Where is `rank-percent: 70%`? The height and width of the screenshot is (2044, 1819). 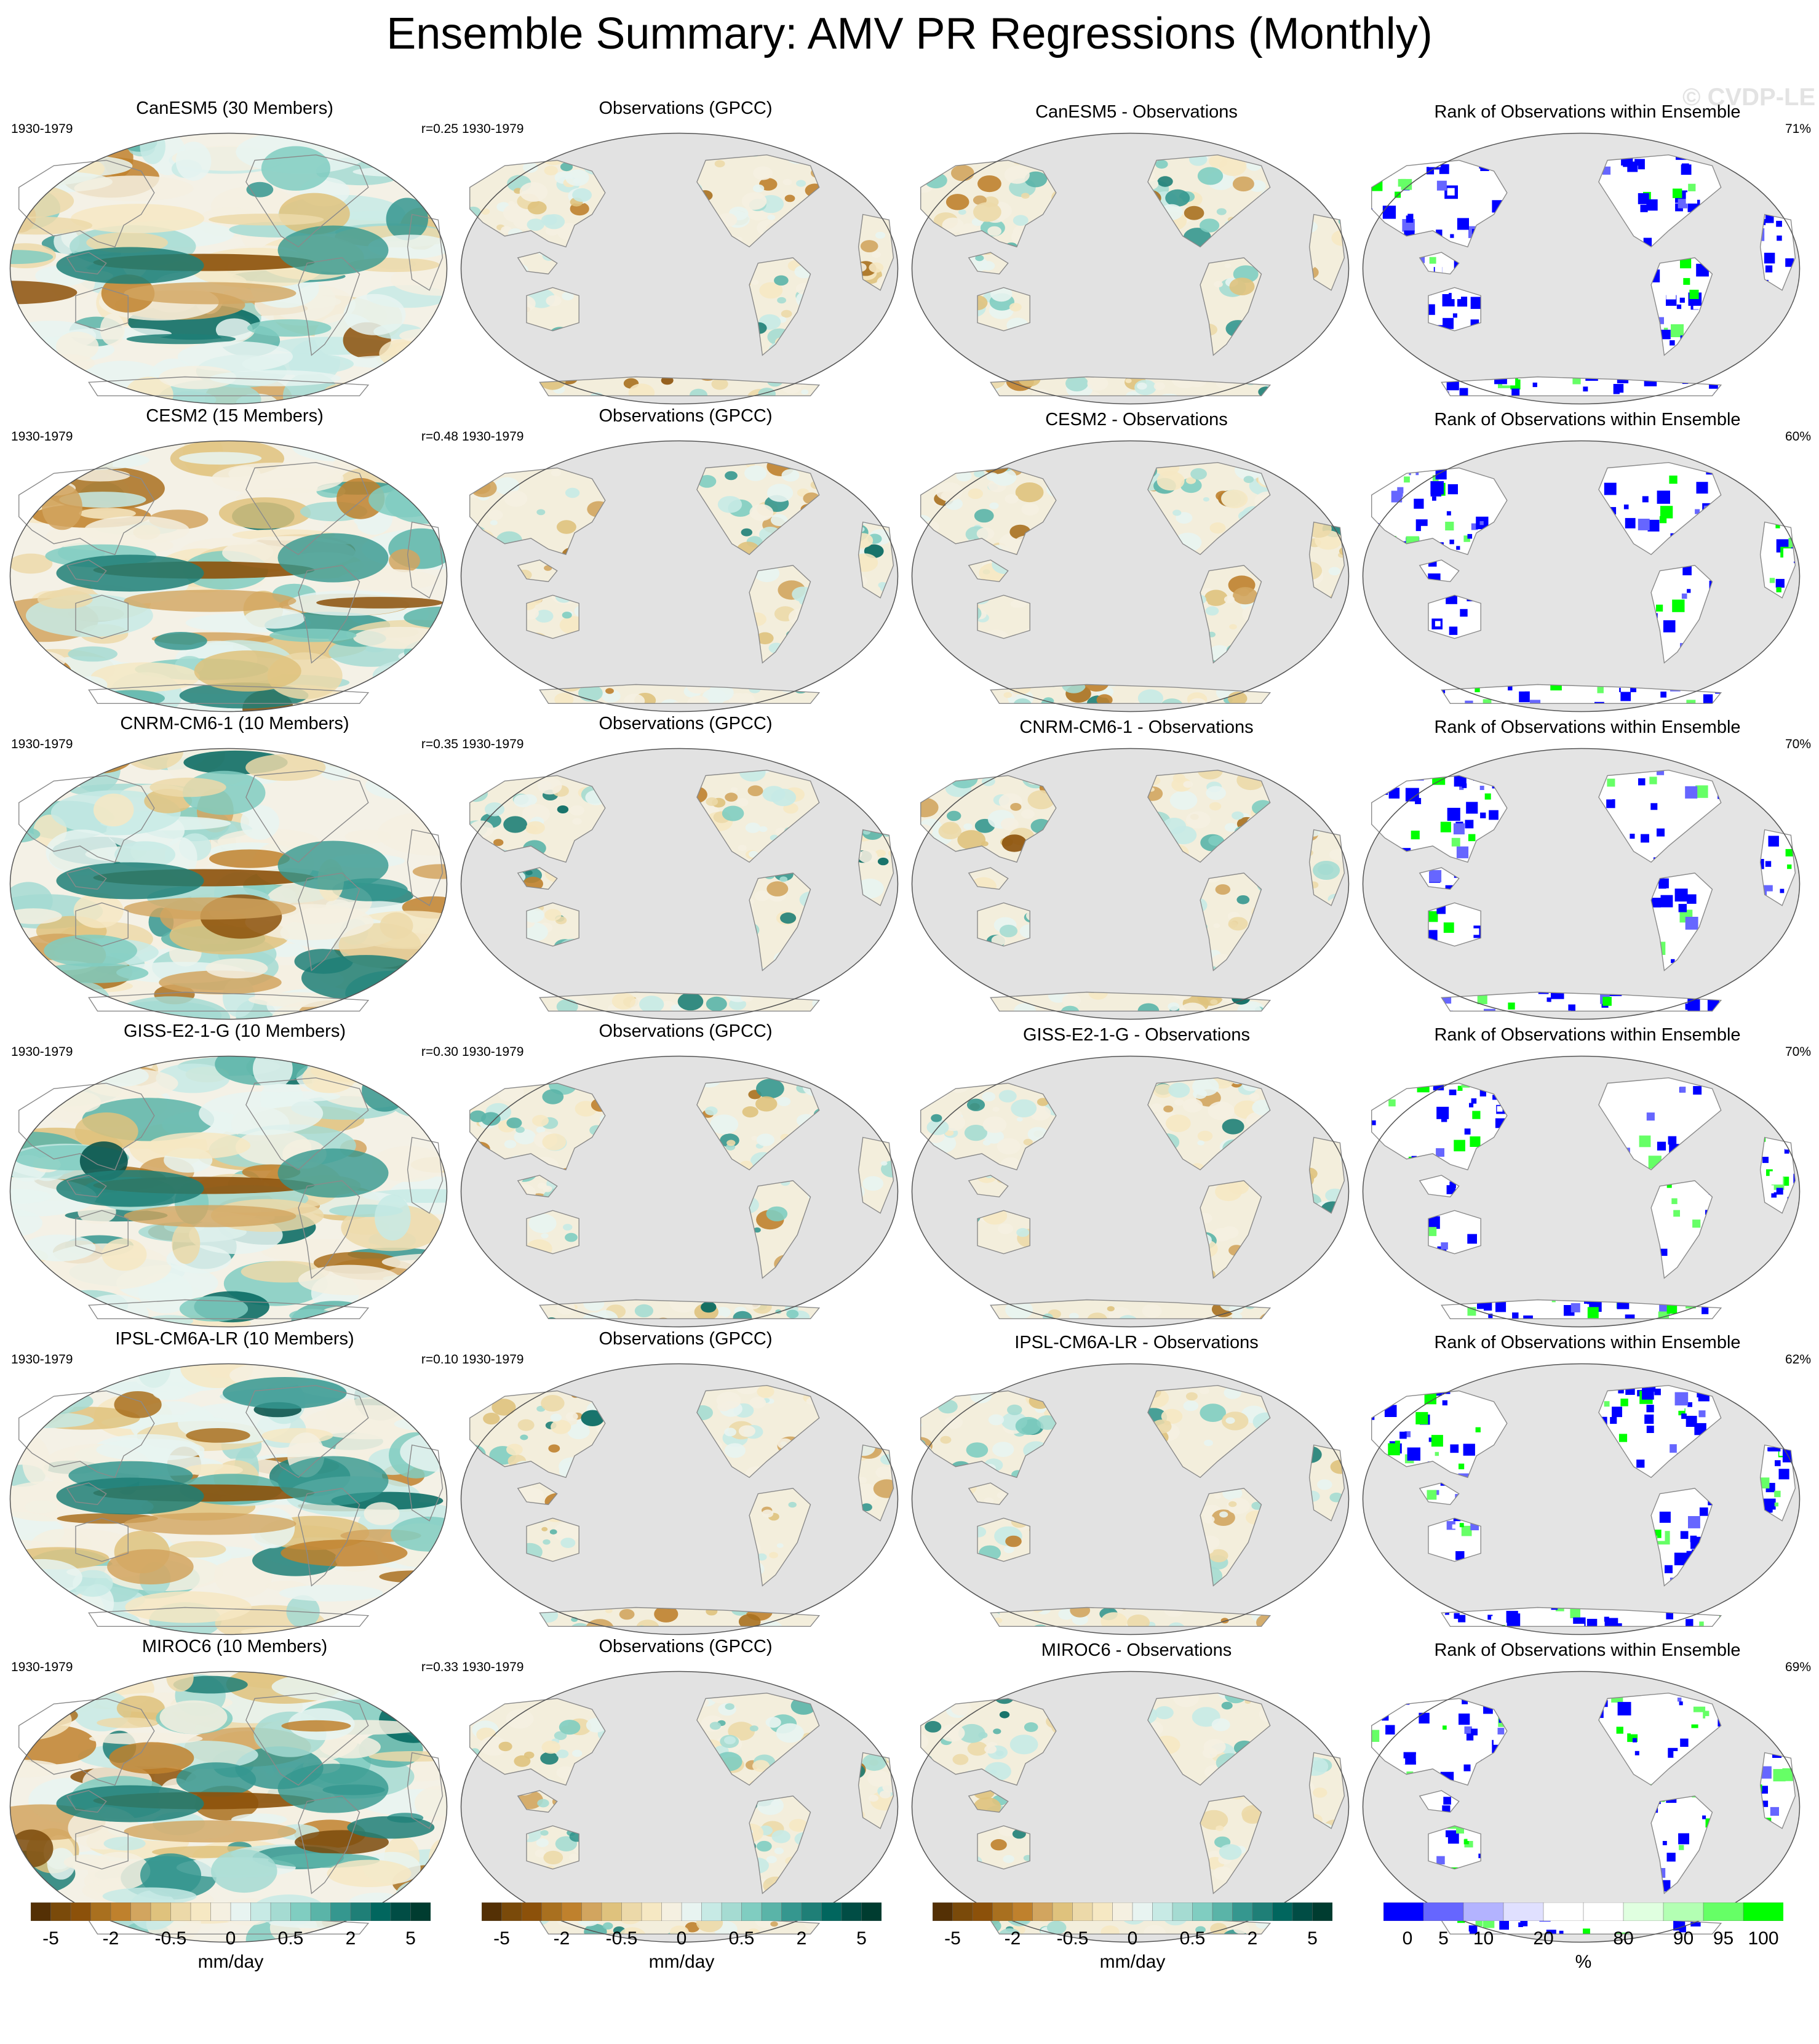
rank-percent: 70% is located at coordinates (1798, 1052).